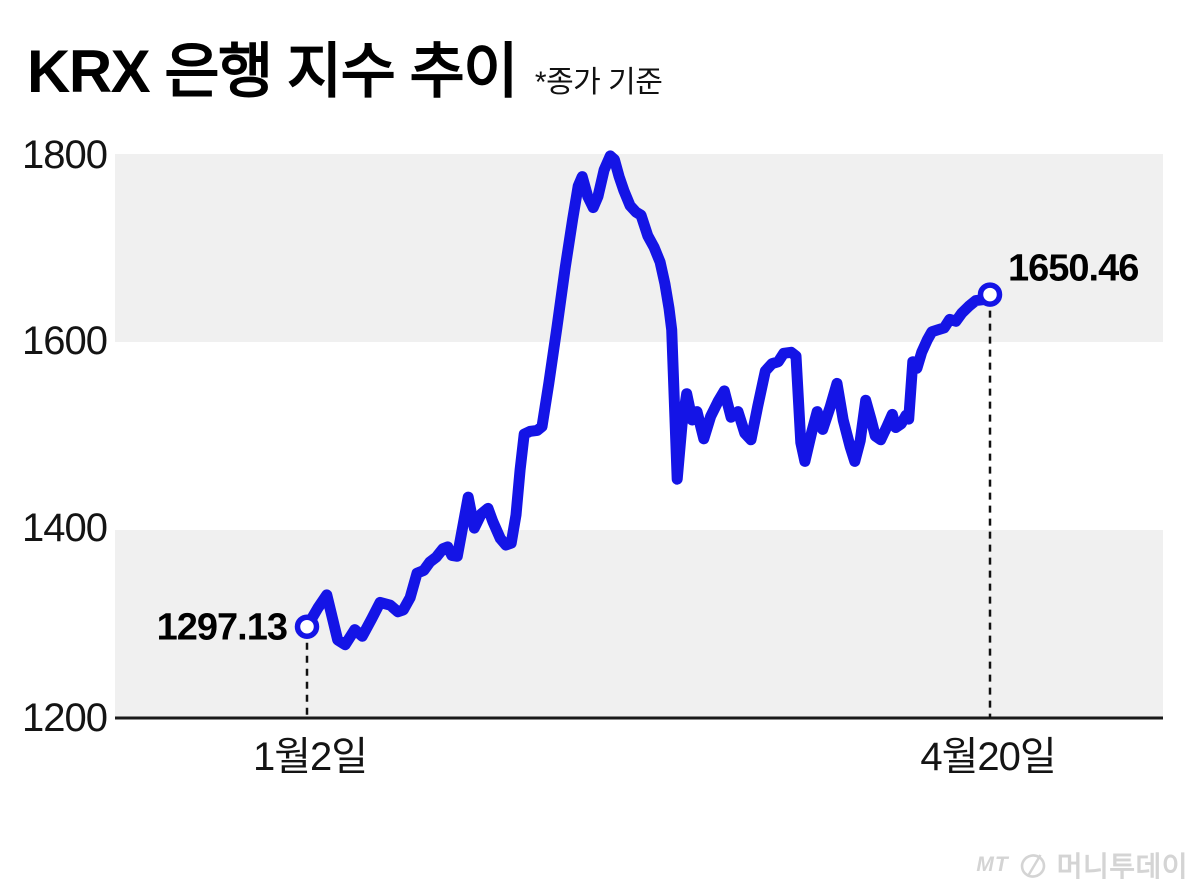 The width and height of the screenshot is (1200, 894). What do you see at coordinates (222, 628) in the screenshot?
I see `start-value-label: 1297.13` at bounding box center [222, 628].